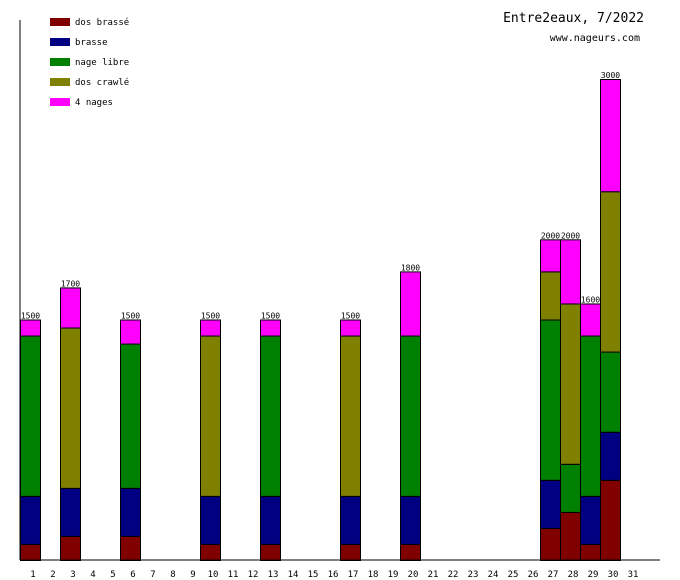  Describe the element at coordinates (633, 575) in the screenshot. I see `x-tick-label: 31` at that location.